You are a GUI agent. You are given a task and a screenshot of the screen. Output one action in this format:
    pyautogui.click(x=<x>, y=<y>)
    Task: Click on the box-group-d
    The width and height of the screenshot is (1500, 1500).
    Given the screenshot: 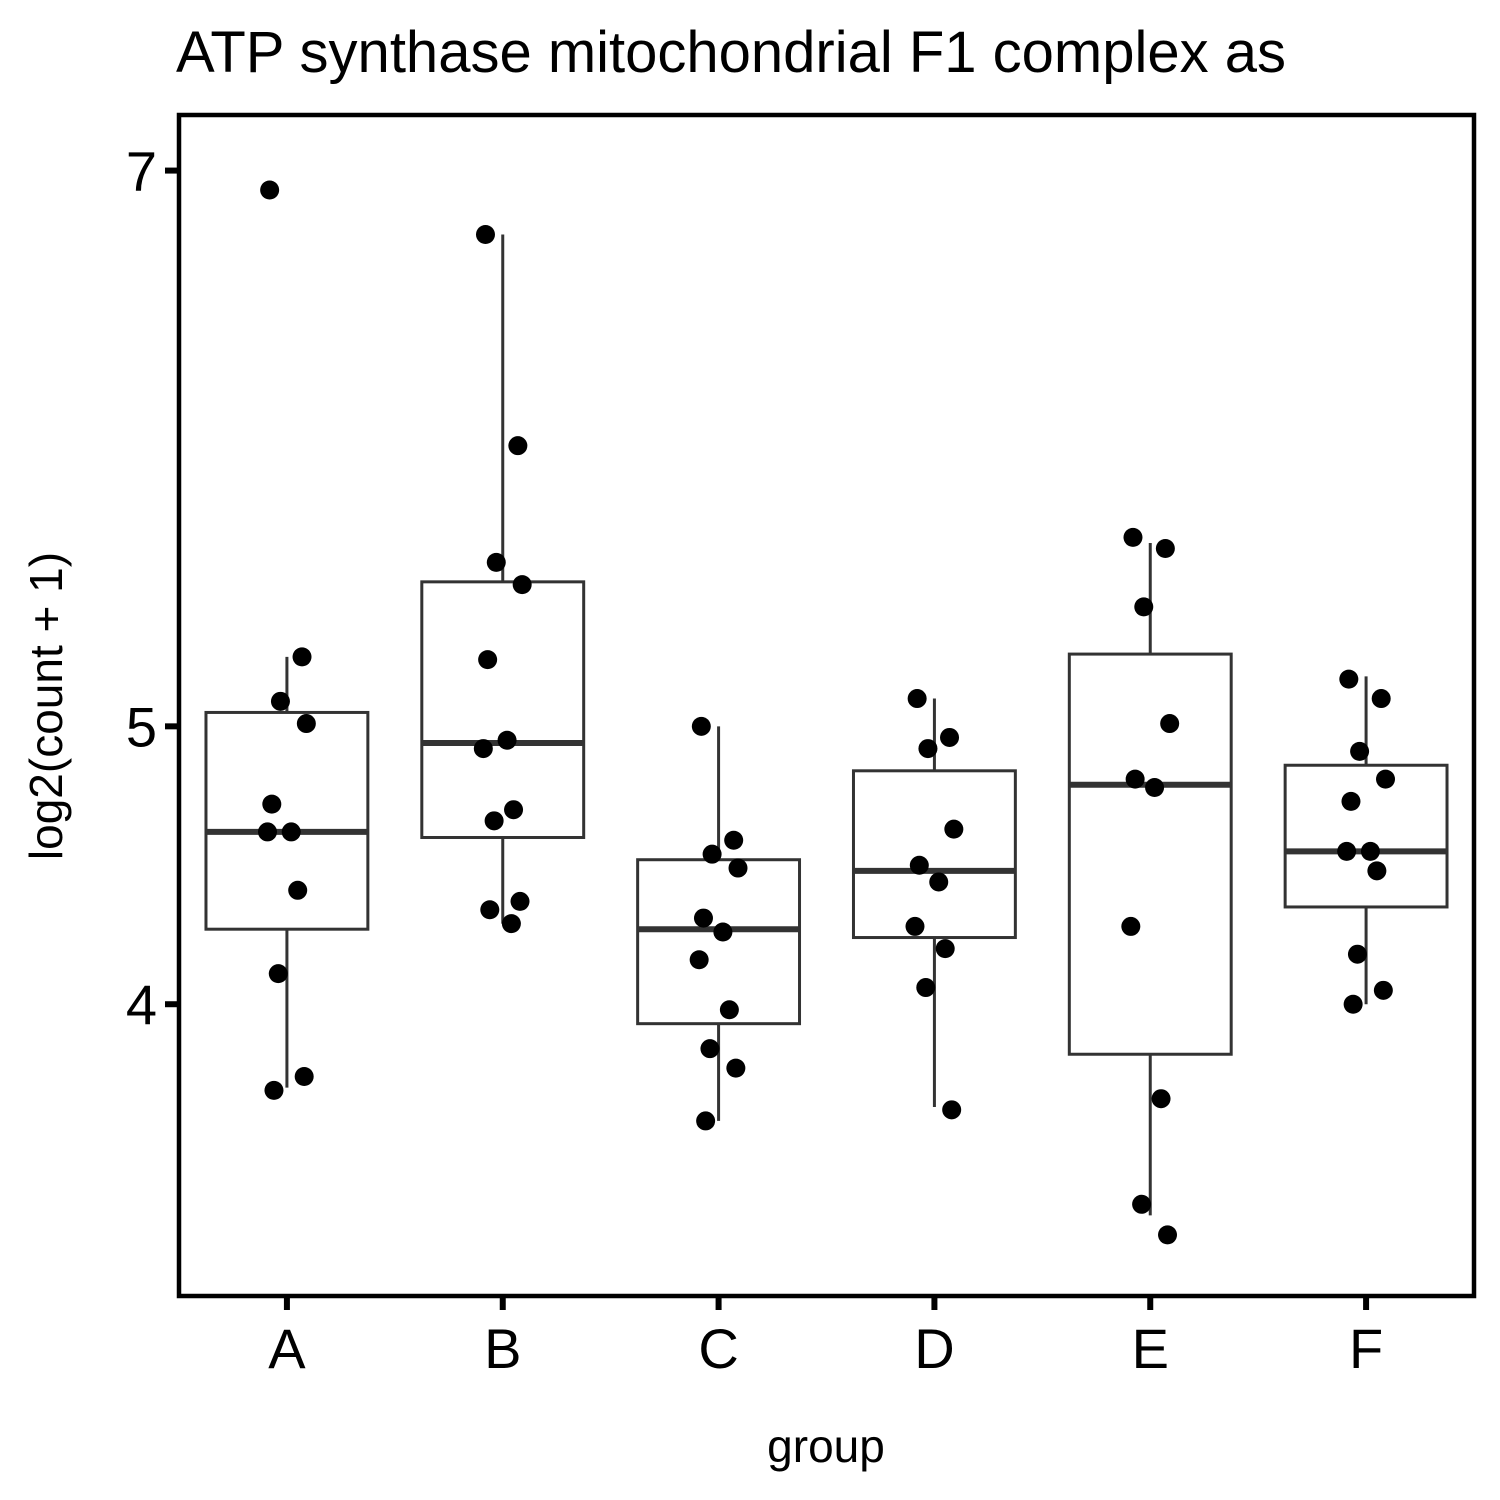 What is the action you would take?
    pyautogui.click(x=934, y=903)
    